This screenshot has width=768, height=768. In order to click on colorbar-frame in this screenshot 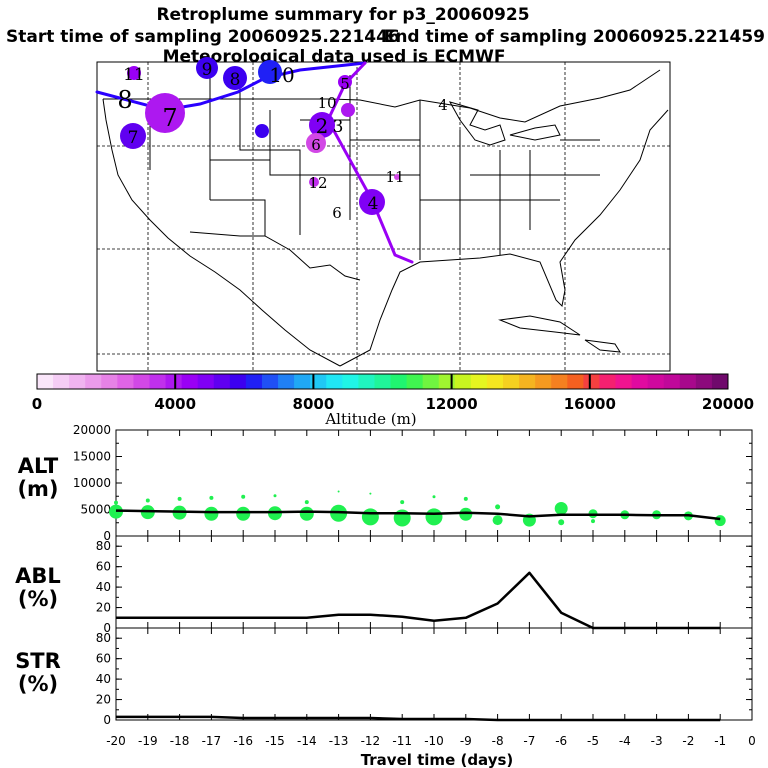, I will do `click(382, 381)`.